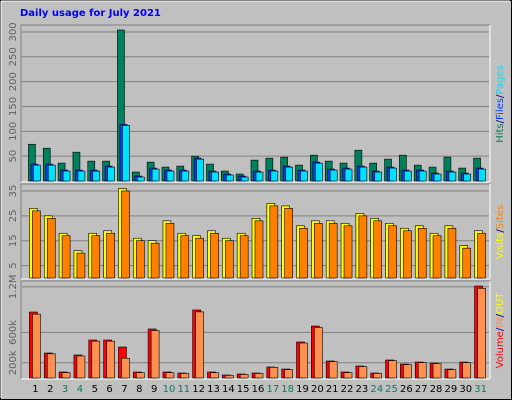 Image resolution: width=512 pixels, height=400 pixels. What do you see at coordinates (500, 349) in the screenshot?
I see `legend-entry: Volume` at bounding box center [500, 349].